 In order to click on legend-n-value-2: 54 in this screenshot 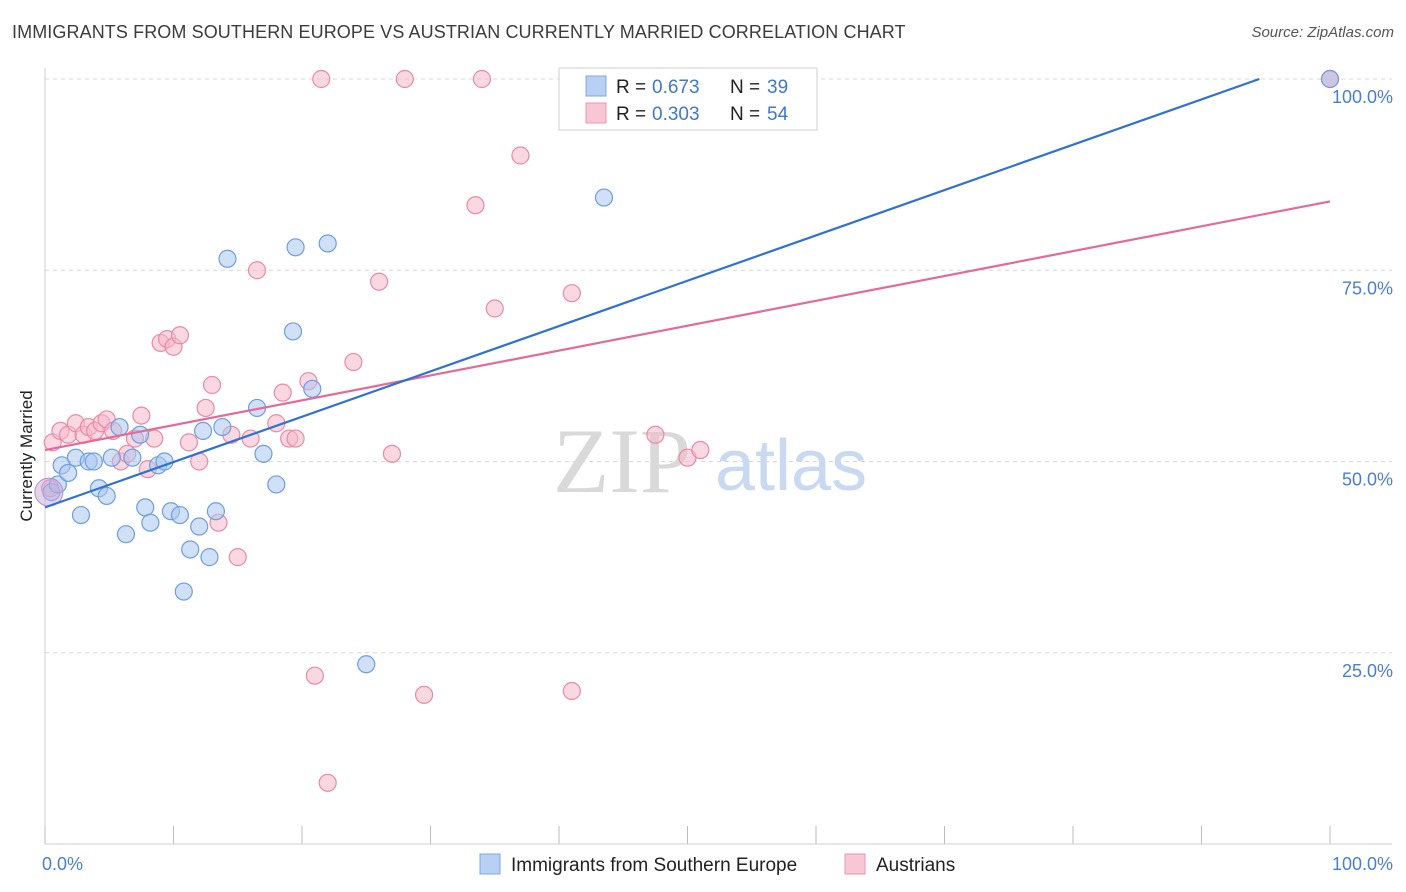, I will do `click(778, 114)`.